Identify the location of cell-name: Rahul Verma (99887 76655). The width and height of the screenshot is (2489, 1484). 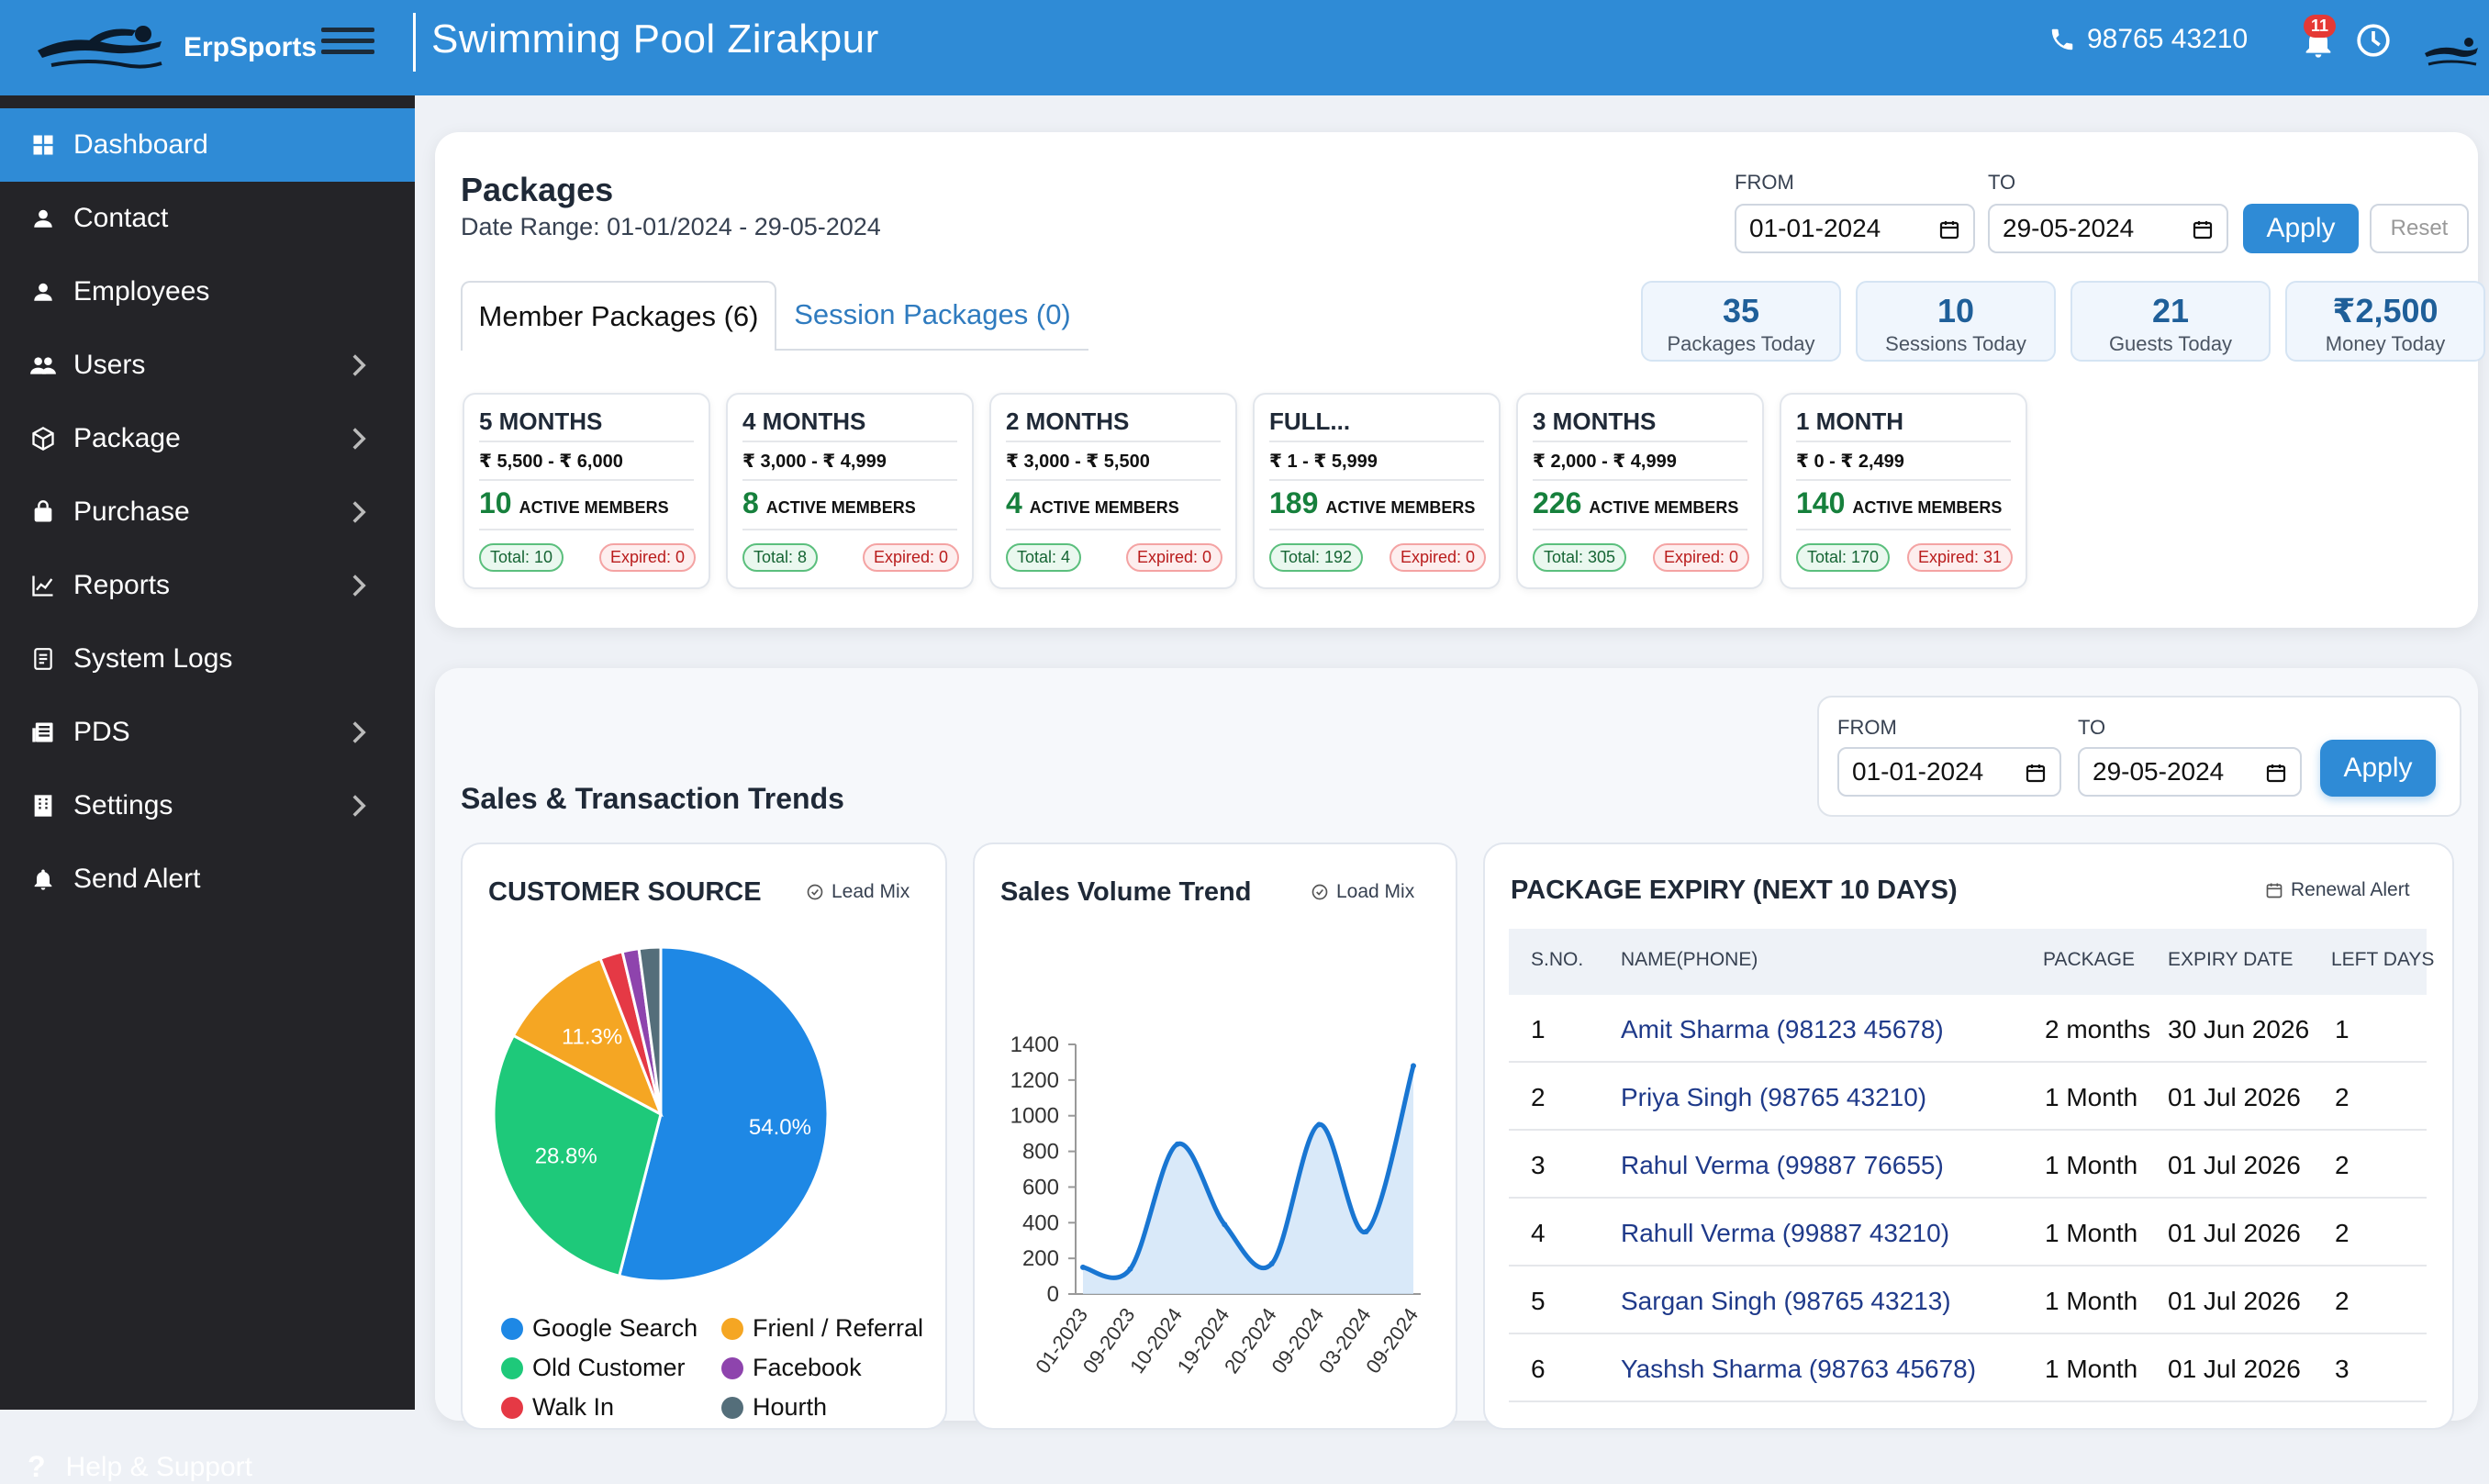
(1783, 1165).